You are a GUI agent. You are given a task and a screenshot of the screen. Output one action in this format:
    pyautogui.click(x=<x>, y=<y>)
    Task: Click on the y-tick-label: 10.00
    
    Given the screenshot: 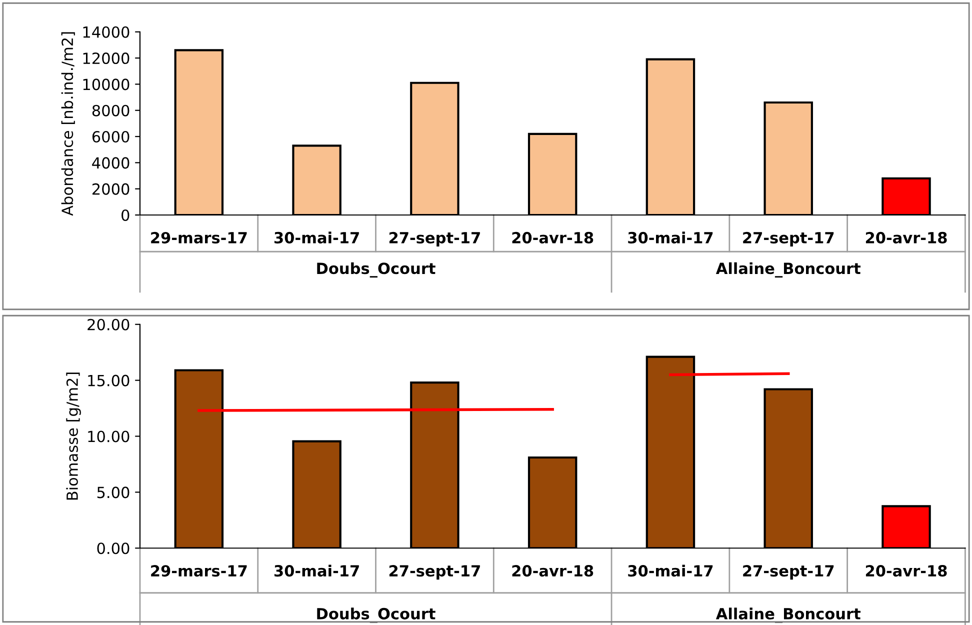 What is the action you would take?
    pyautogui.click(x=109, y=436)
    